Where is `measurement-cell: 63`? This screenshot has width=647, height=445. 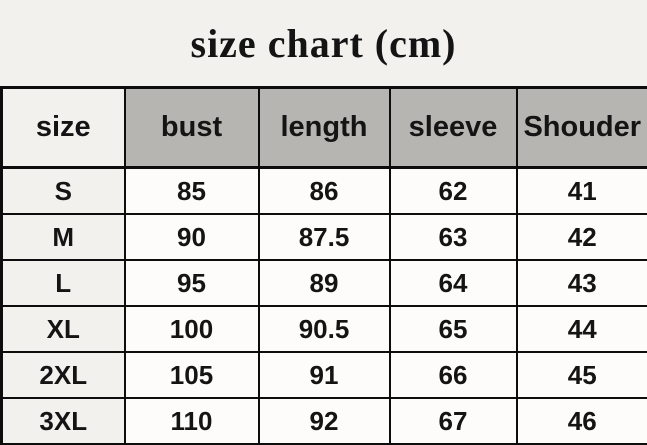
measurement-cell: 63 is located at coordinates (453, 237).